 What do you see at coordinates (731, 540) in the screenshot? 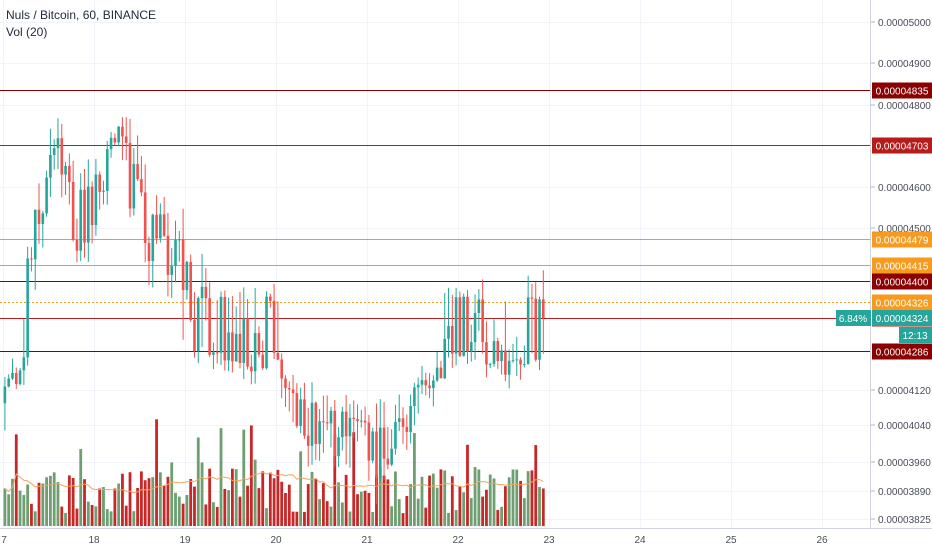
I see `time-tick-label: 25` at bounding box center [731, 540].